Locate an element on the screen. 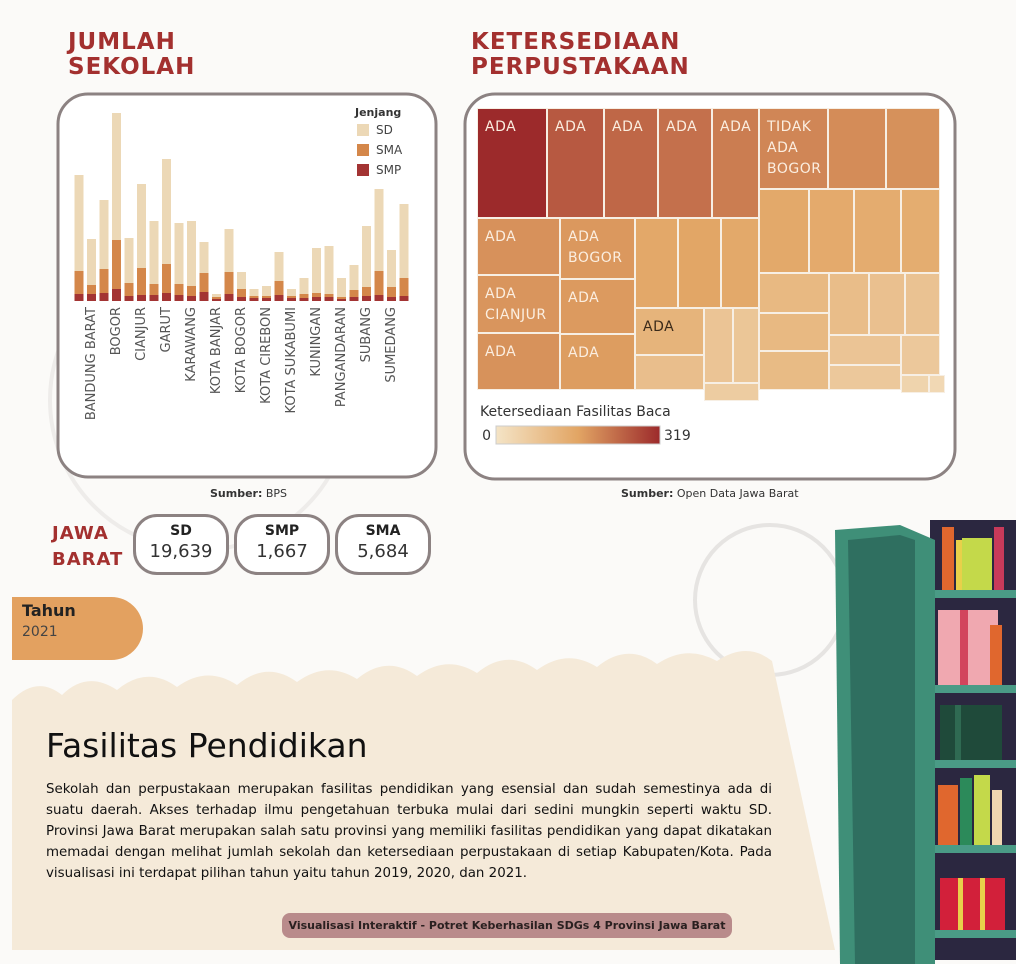  chart-title: JUMLAH SEKOLAH is located at coordinates (131, 55).